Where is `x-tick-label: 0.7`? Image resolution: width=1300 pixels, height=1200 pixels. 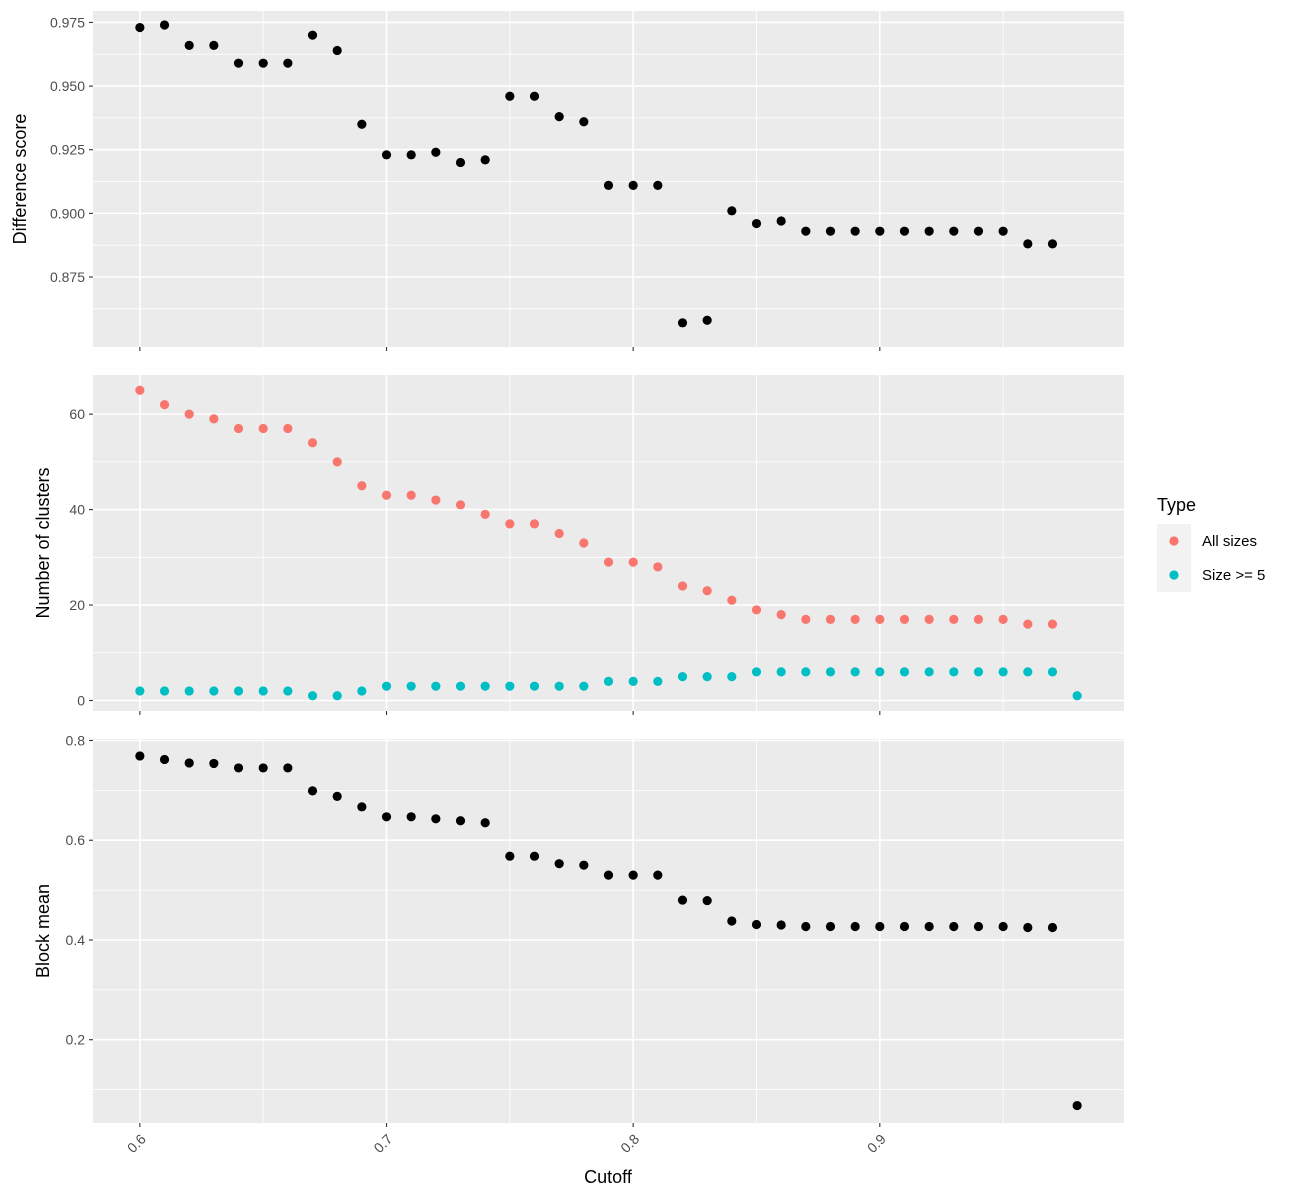 x-tick-label: 0.7 is located at coordinates (382, 1143).